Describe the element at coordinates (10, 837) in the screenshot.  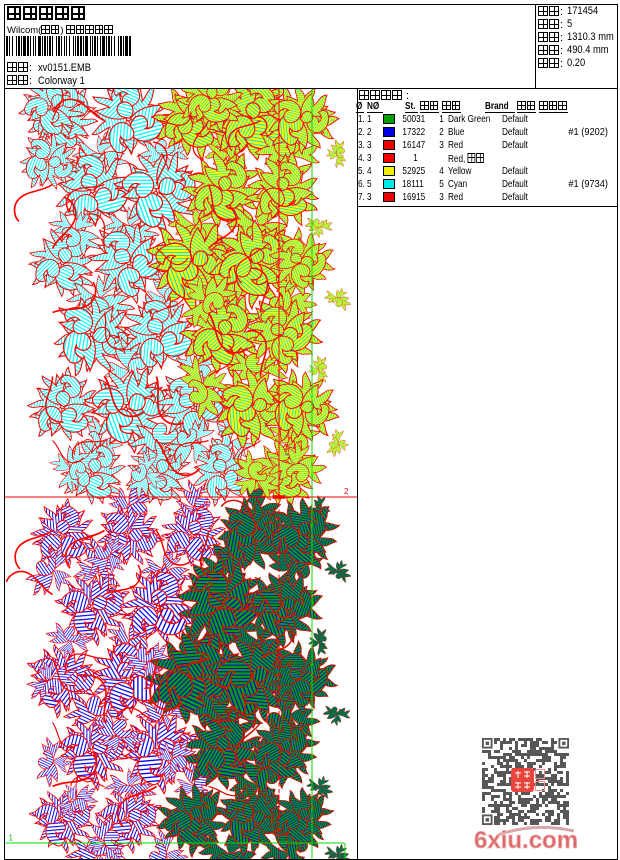
I see `svg-text: 1` at that location.